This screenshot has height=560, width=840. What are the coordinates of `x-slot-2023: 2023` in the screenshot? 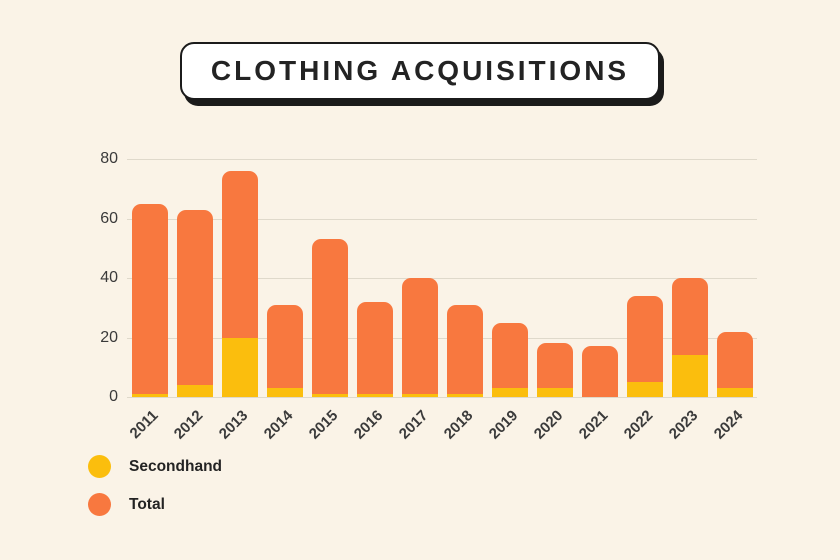 It's located at (688, 424).